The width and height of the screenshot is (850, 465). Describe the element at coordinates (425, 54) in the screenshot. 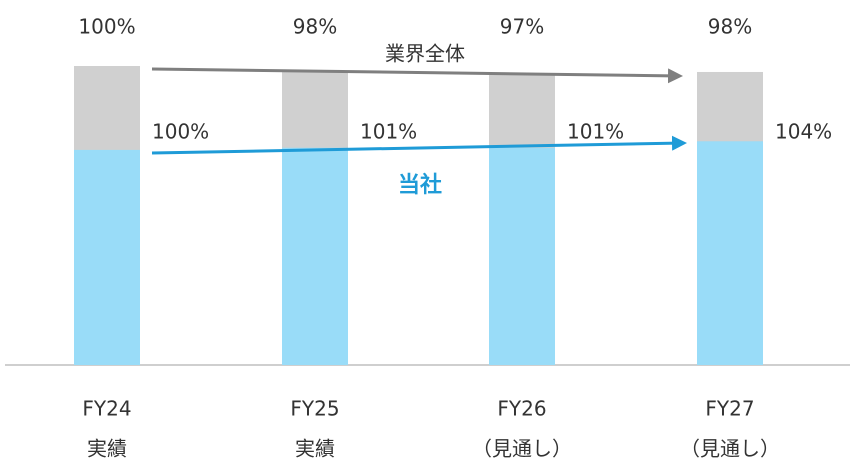

I see `industry-label: 業界全体` at that location.